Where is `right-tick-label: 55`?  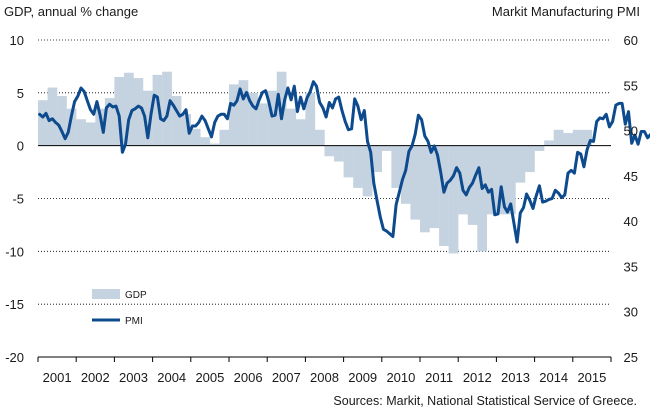
right-tick-label: 55 is located at coordinates (631, 85).